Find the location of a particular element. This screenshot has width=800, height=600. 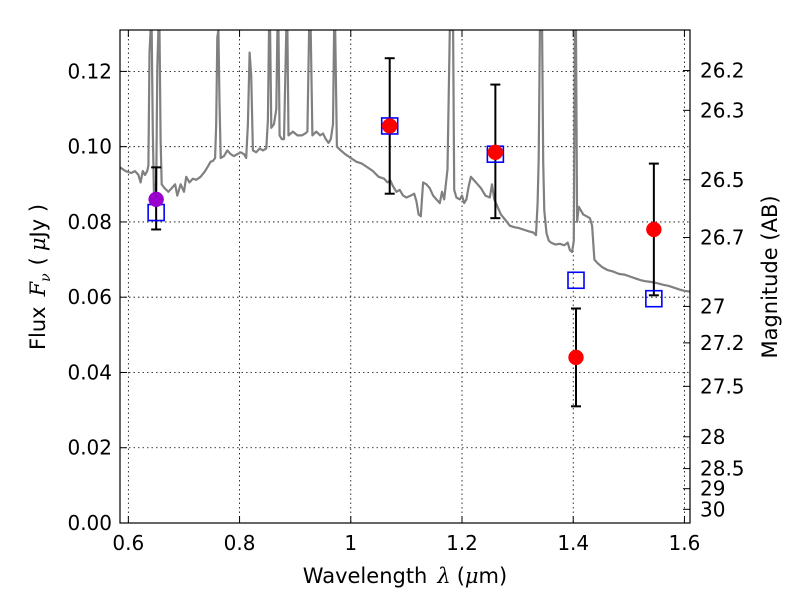

x-tick-label: 0.8 is located at coordinates (240, 543).